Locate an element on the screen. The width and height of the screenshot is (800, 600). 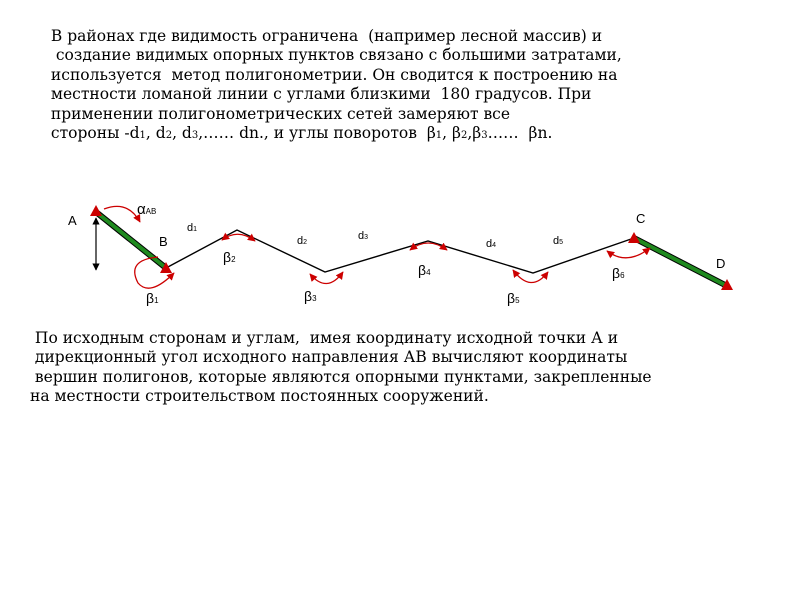
text-run: стороны -d is located at coordinates (93, 133).